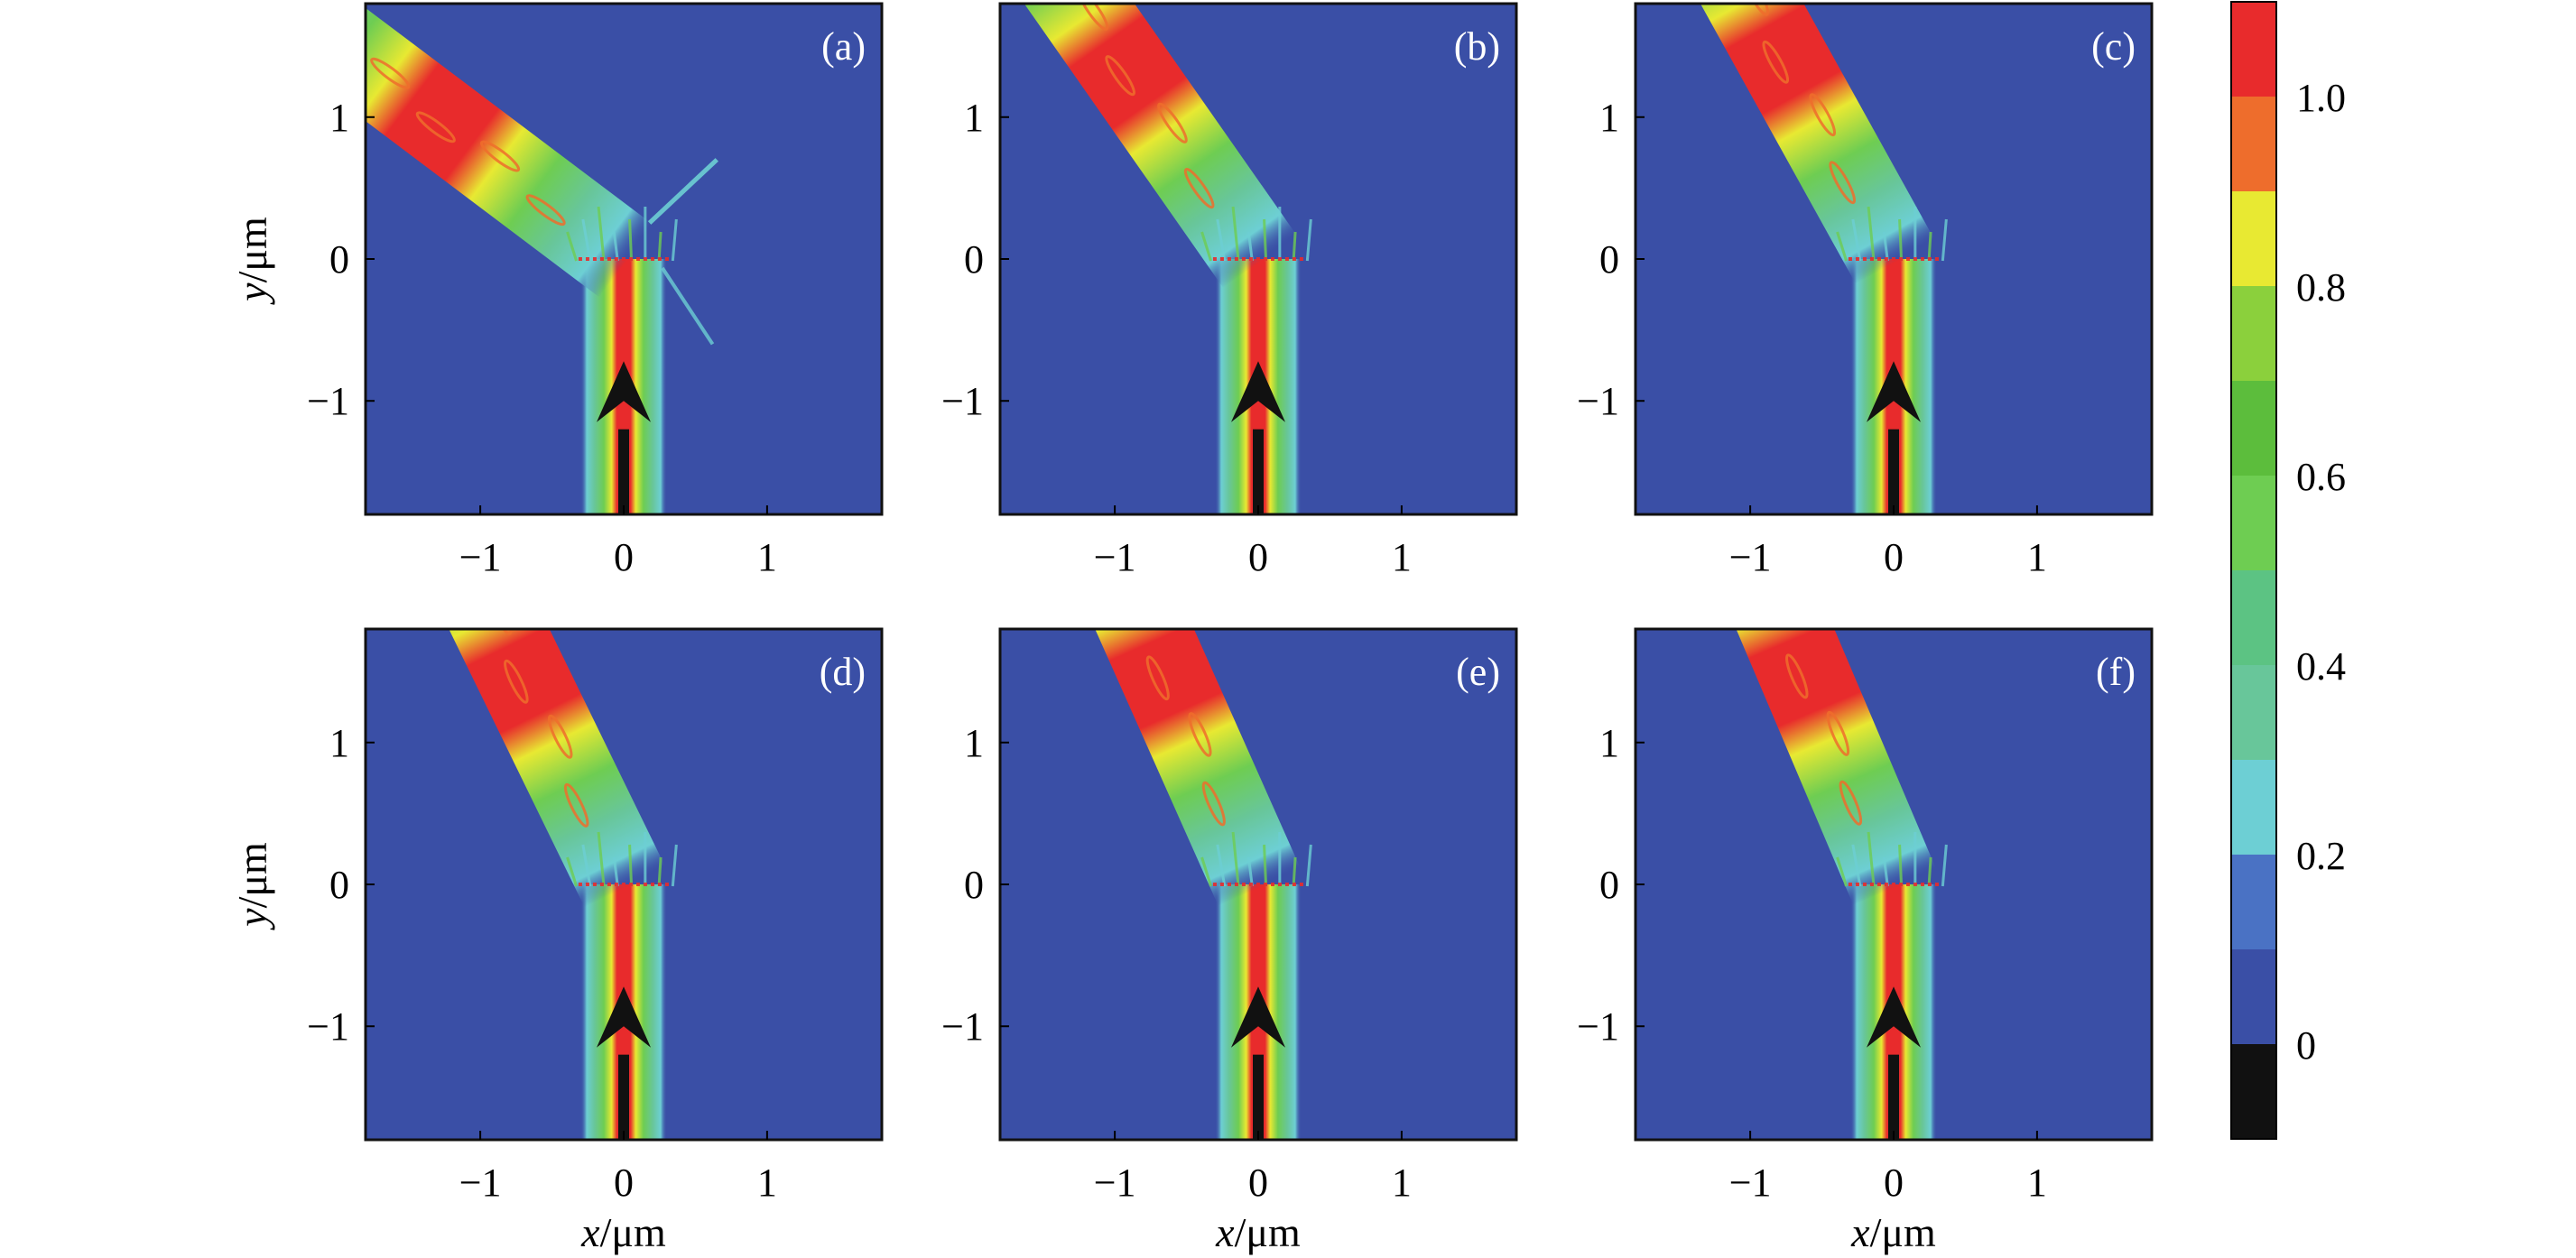  What do you see at coordinates (2116, 672) in the screenshot?
I see `panel-label: (f)` at bounding box center [2116, 672].